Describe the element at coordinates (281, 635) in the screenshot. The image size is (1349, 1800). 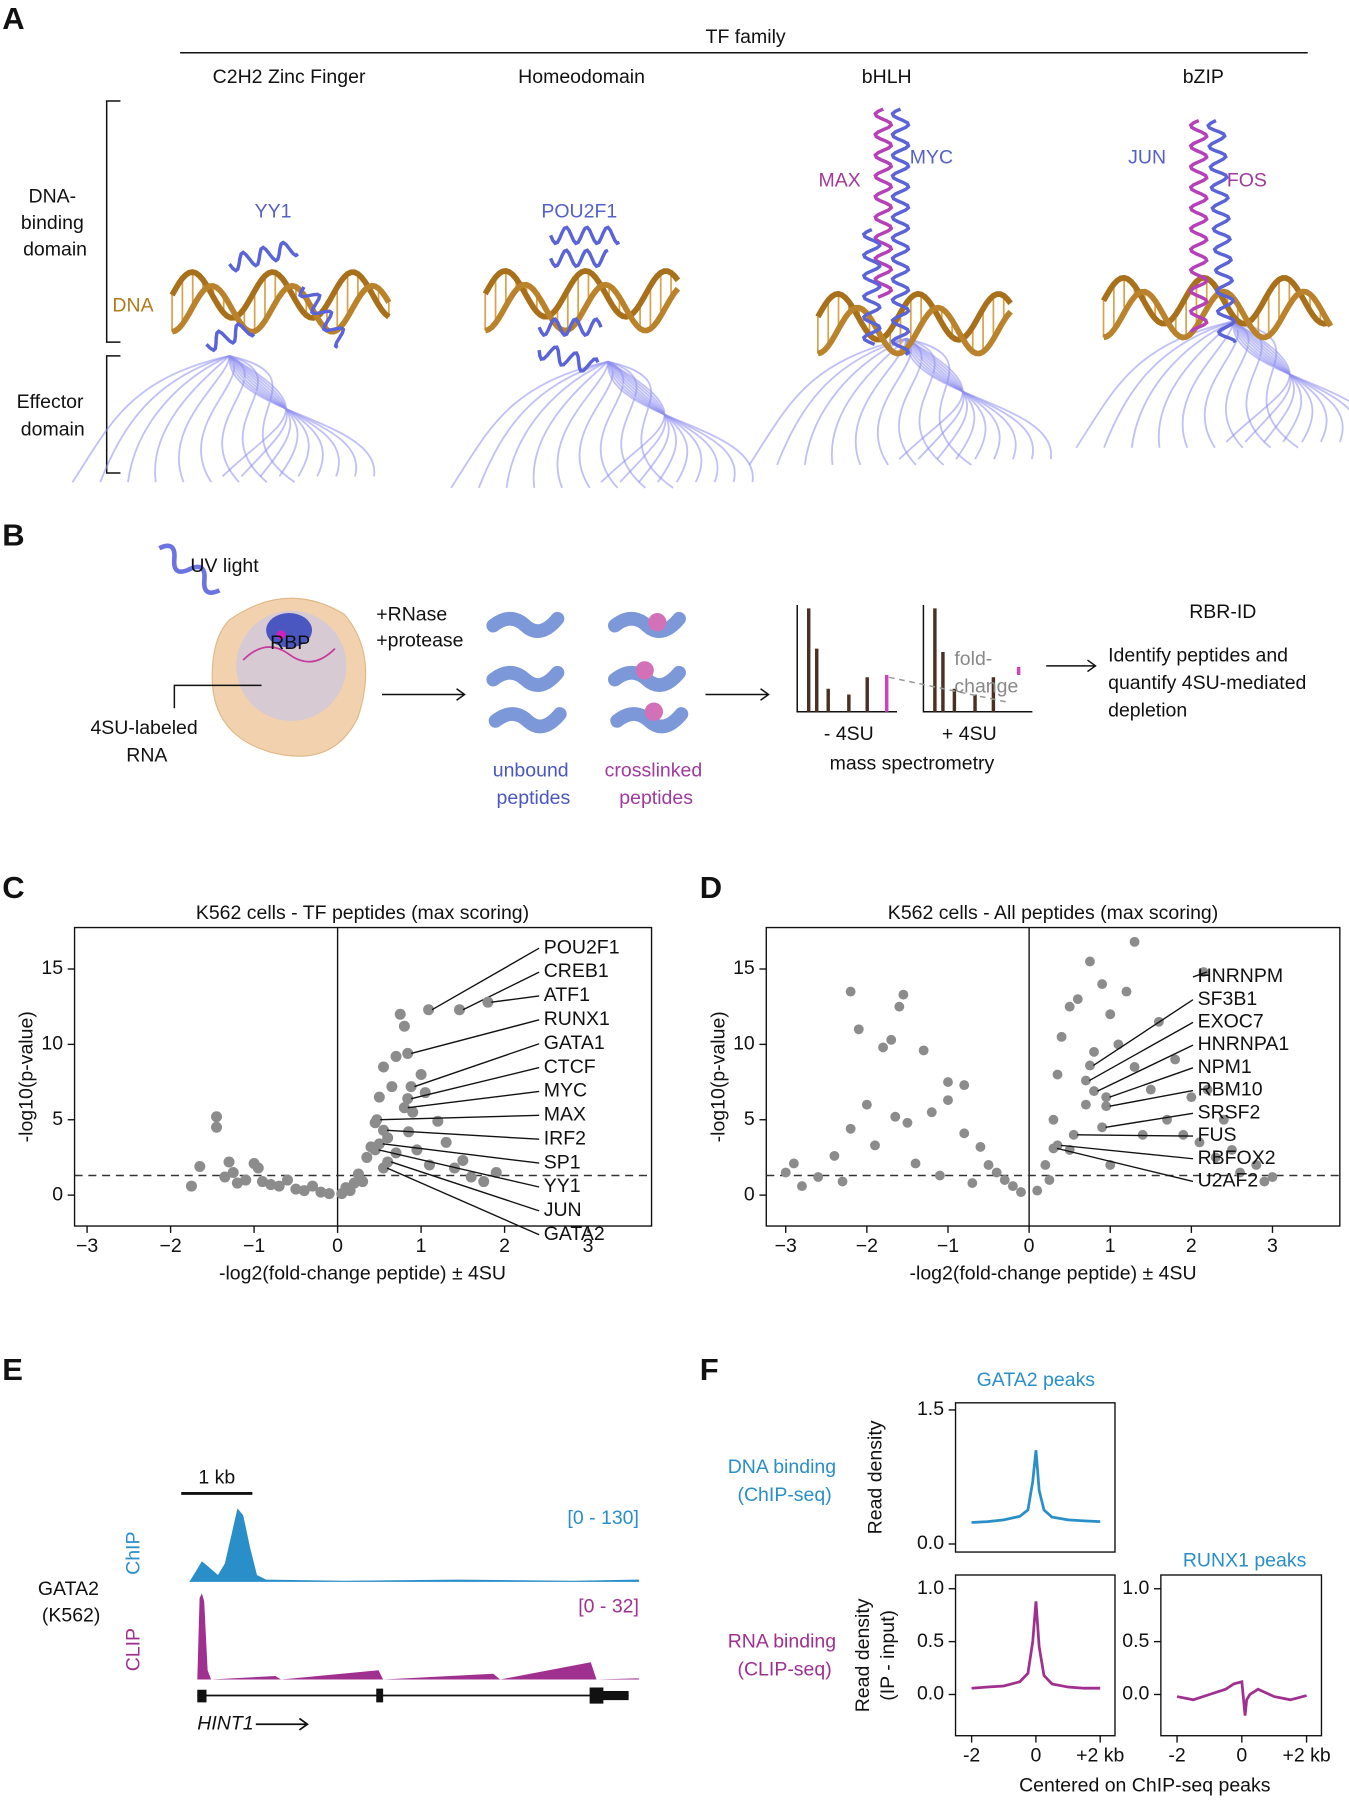
I see `crosslink` at that location.